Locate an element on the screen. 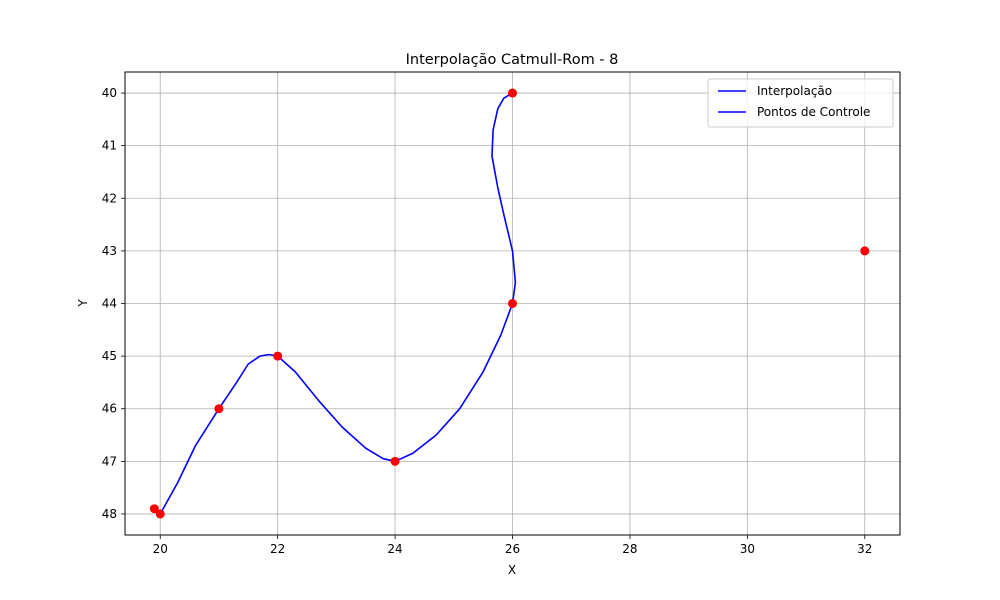 The image size is (1000, 600). y-tick-label: 42 is located at coordinates (109, 198).